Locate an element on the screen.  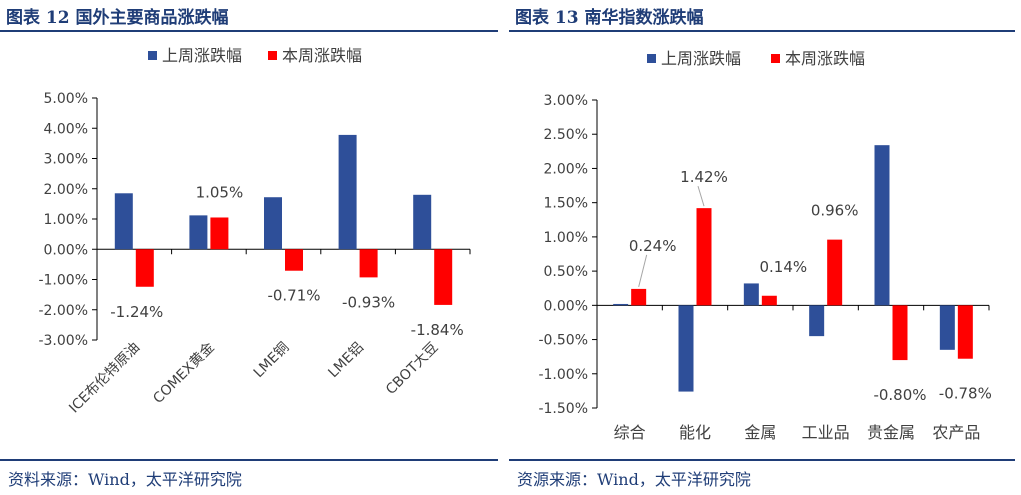
x-tick-label: LME铜 is located at coordinates (272, 361).